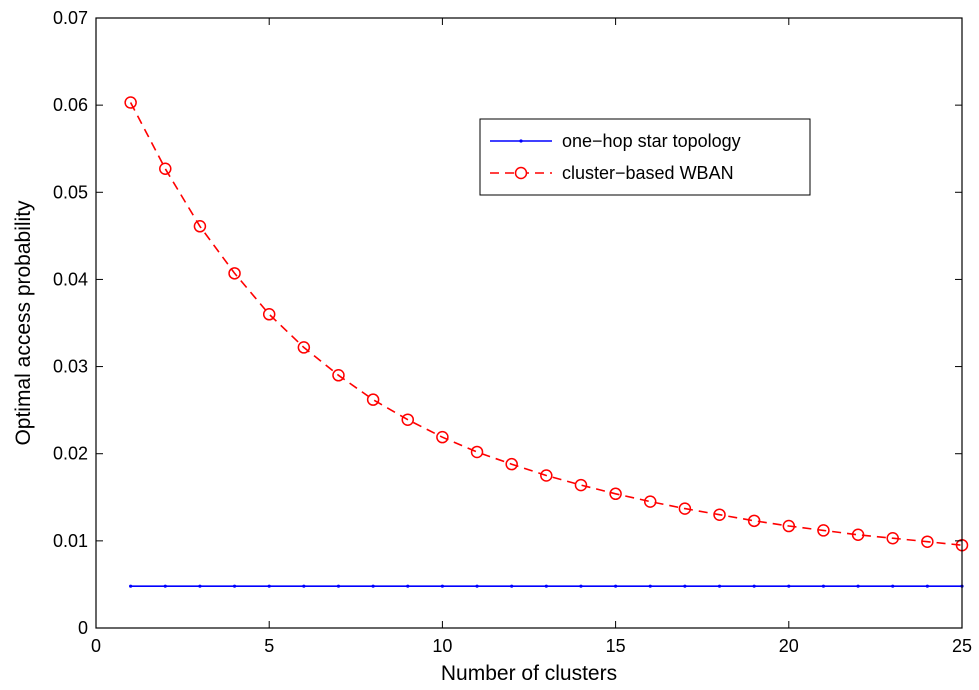 This screenshot has height=690, width=979. Describe the element at coordinates (442, 646) in the screenshot. I see `x-tick-label: 10` at that location.